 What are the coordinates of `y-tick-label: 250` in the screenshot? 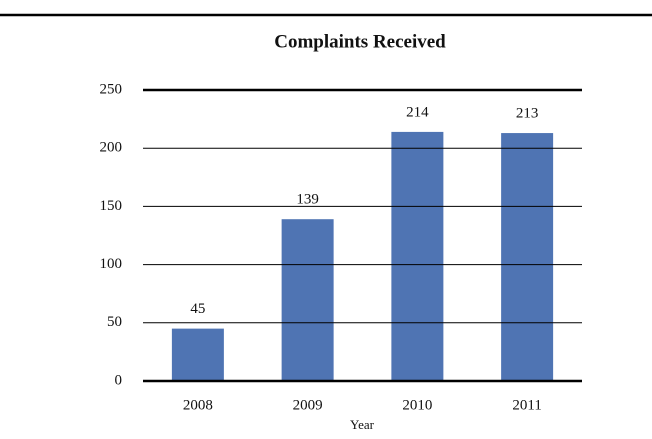 It's located at (111, 89).